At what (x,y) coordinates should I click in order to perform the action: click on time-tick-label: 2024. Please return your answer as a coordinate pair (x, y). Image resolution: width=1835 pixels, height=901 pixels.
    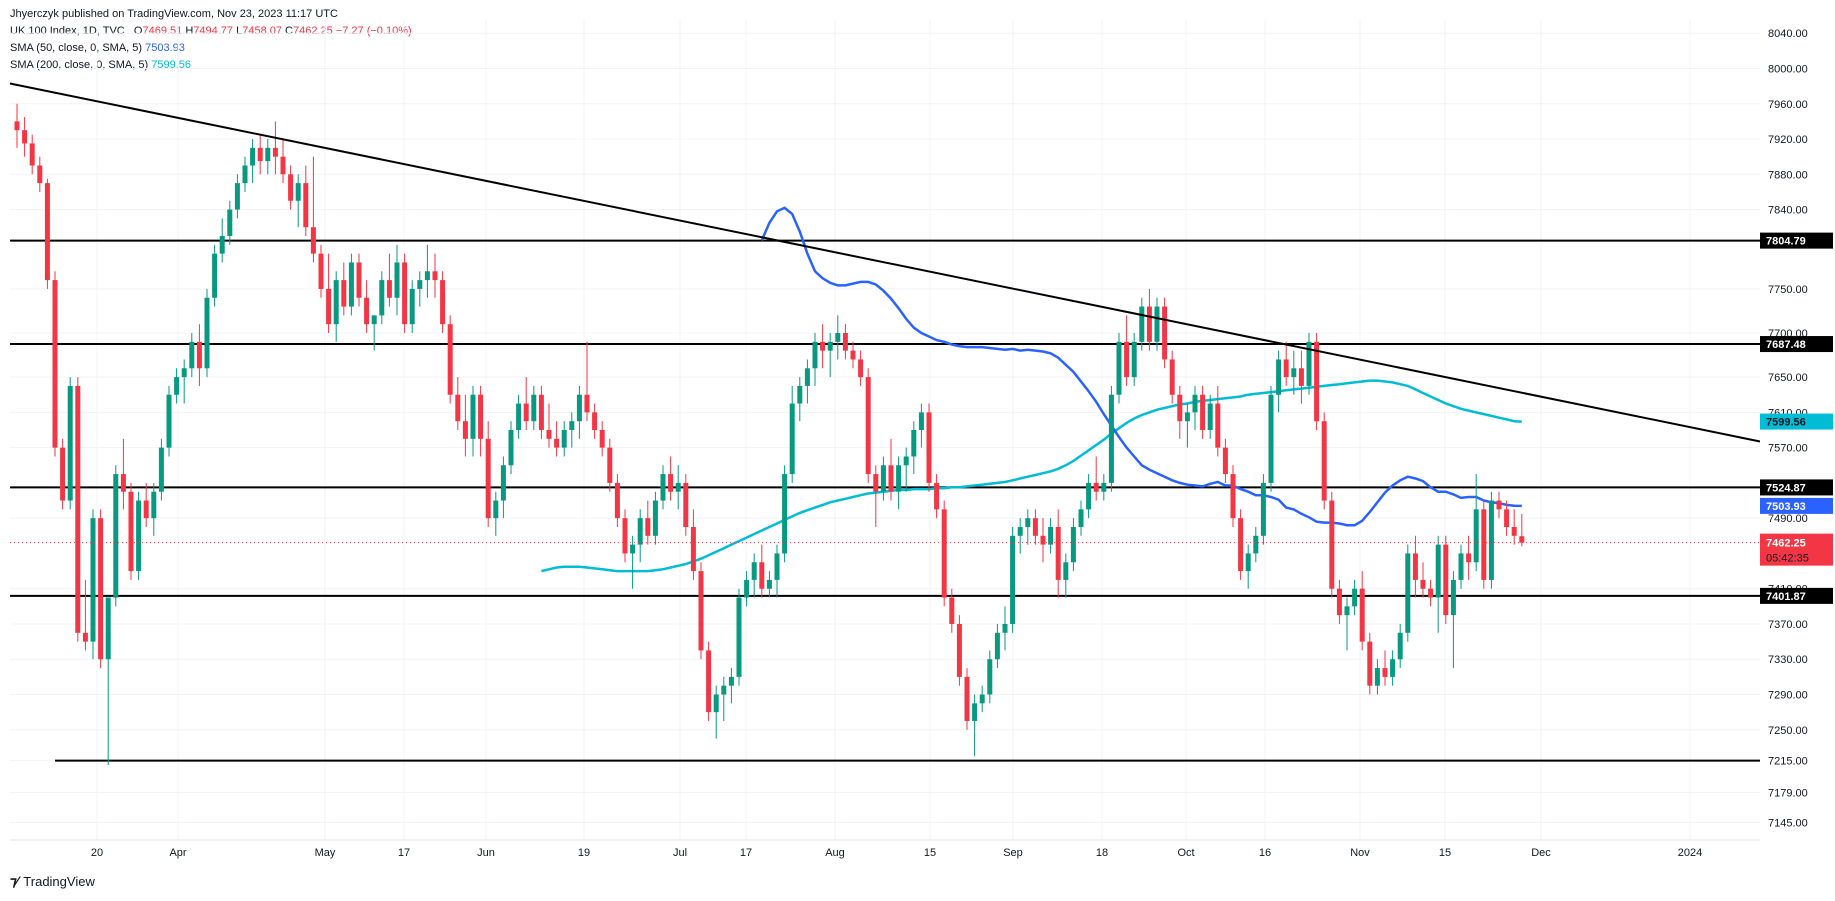
    Looking at the image, I should click on (1690, 853).